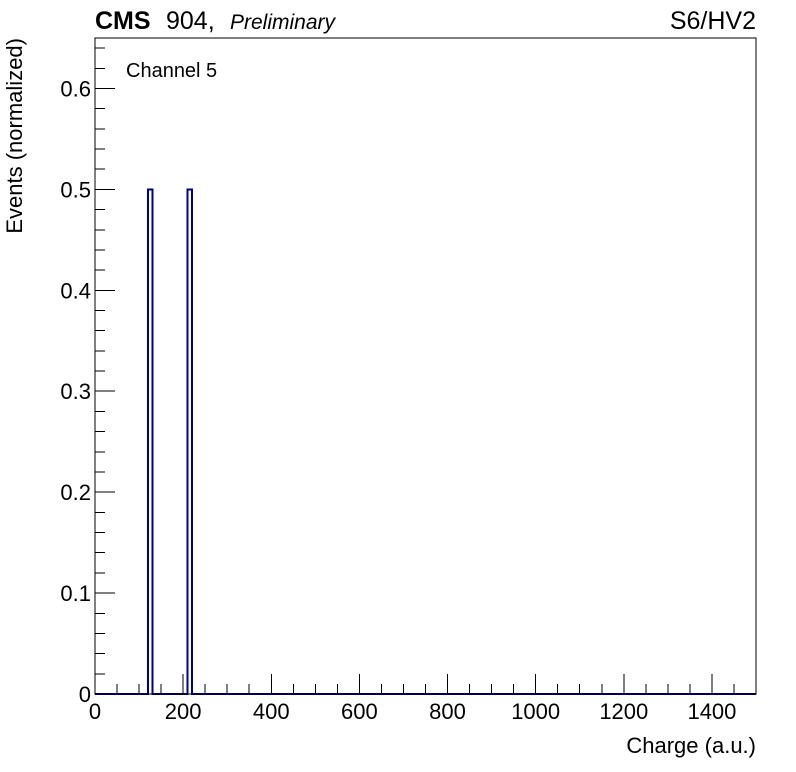  What do you see at coordinates (75, 189) in the screenshot?
I see `y-tick-label: 0.5` at bounding box center [75, 189].